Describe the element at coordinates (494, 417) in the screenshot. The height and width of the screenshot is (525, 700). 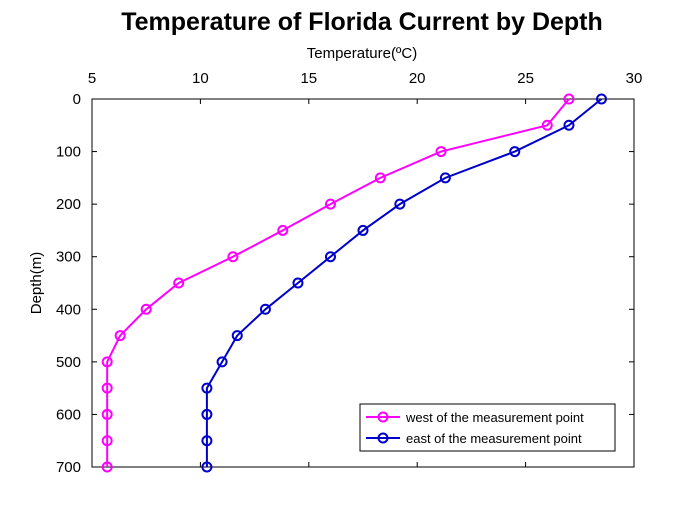
I see `legend-label: west of the measurement point` at that location.